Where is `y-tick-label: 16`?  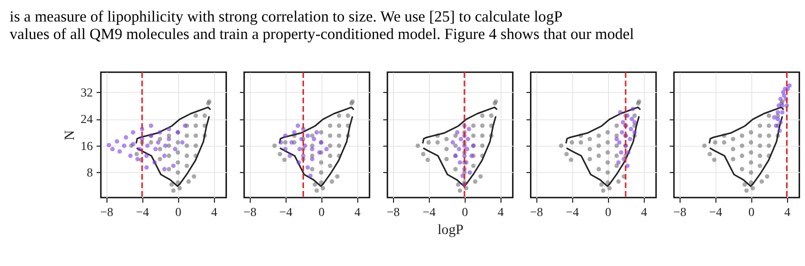 y-tick-label: 16 is located at coordinates (86, 145).